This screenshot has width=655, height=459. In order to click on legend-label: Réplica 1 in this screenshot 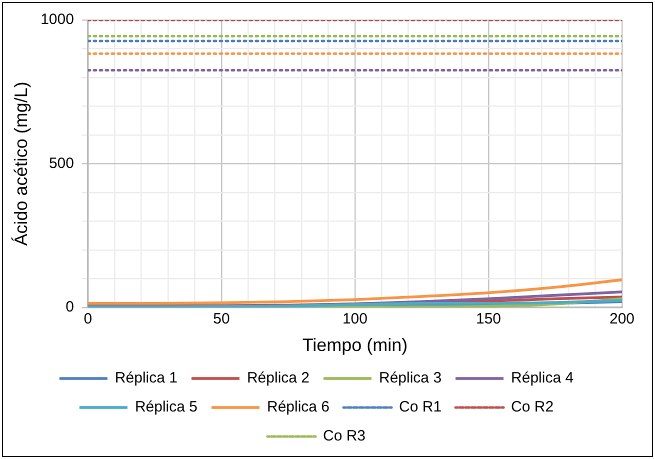, I will do `click(146, 378)`.